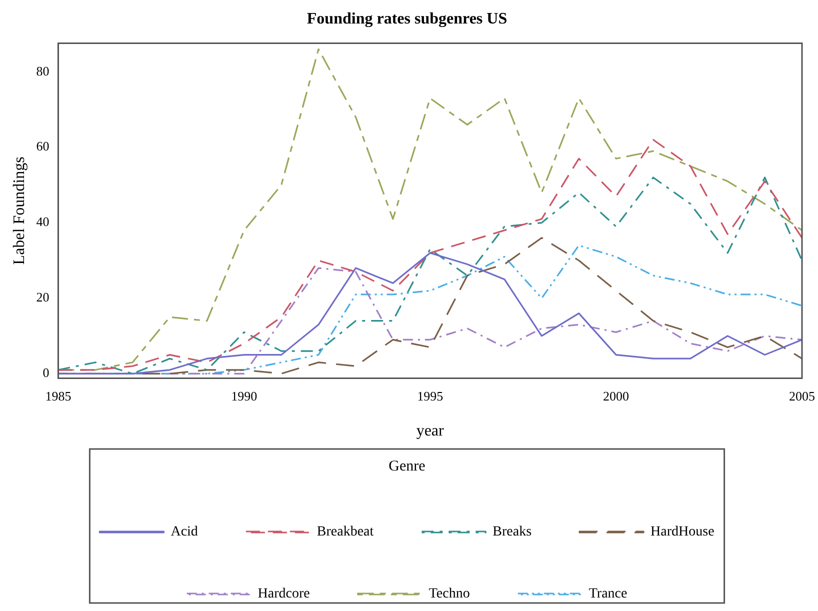 The height and width of the screenshot is (611, 818). Describe the element at coordinates (430, 396) in the screenshot. I see `x-tick-label: 1995` at that location.